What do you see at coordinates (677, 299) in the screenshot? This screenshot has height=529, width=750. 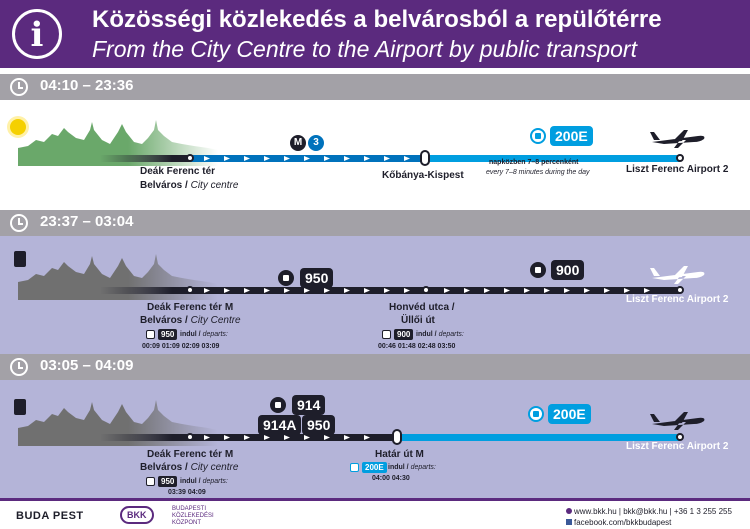 I see `destination-night1: Liszt Ferenc Airport 2` at bounding box center [677, 299].